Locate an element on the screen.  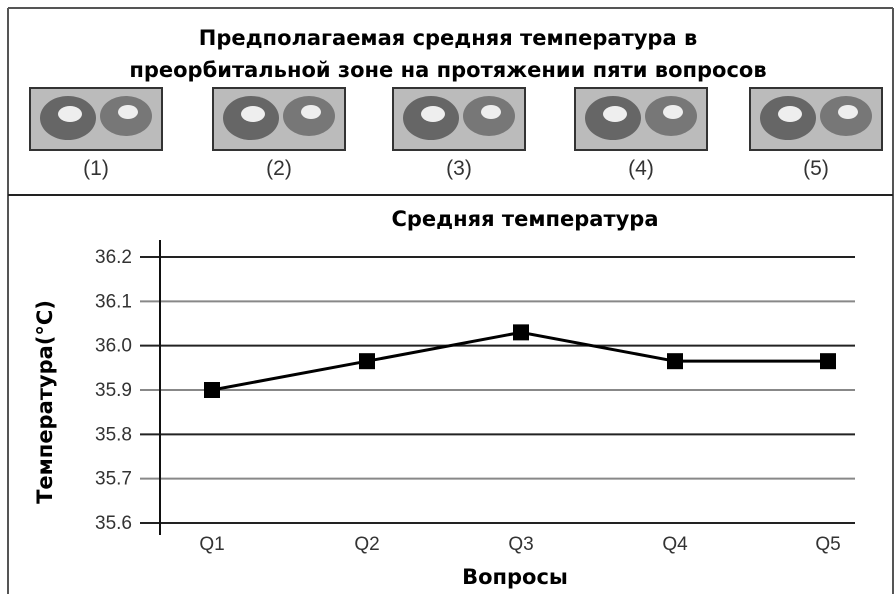
x-tick-label: Q3 is located at coordinates (520, 544).